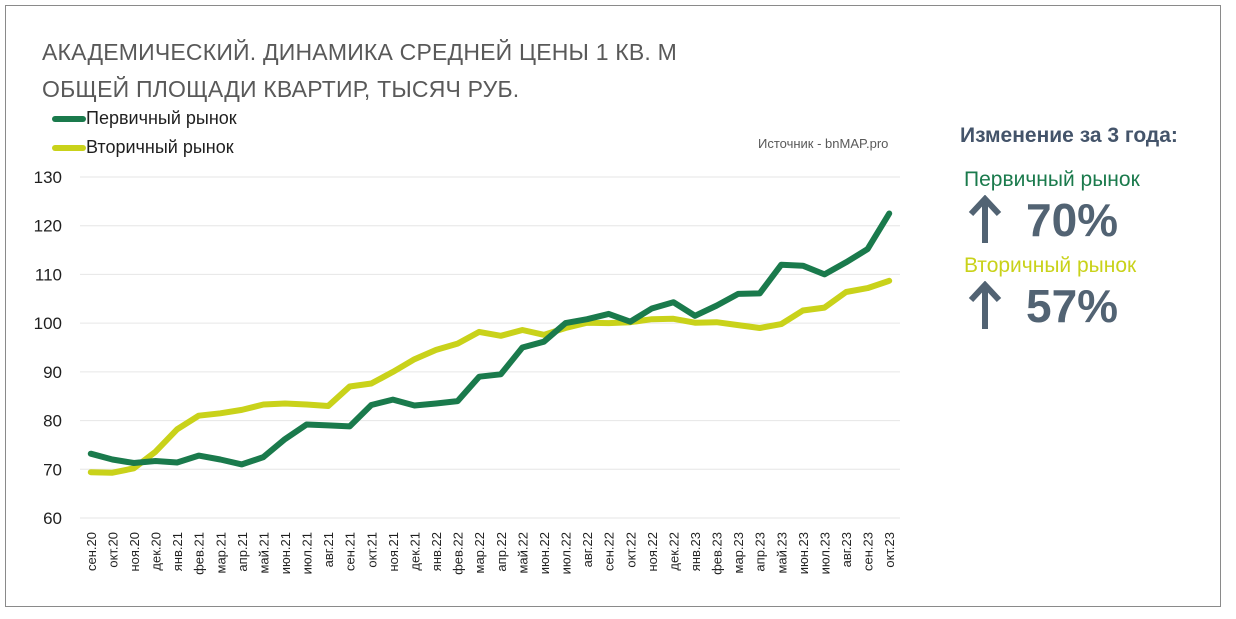 Image resolution: width=1236 pixels, height=619 pixels. What do you see at coordinates (69, 147) in the screenshot?
I see `legend-swatch-secondary` at bounding box center [69, 147].